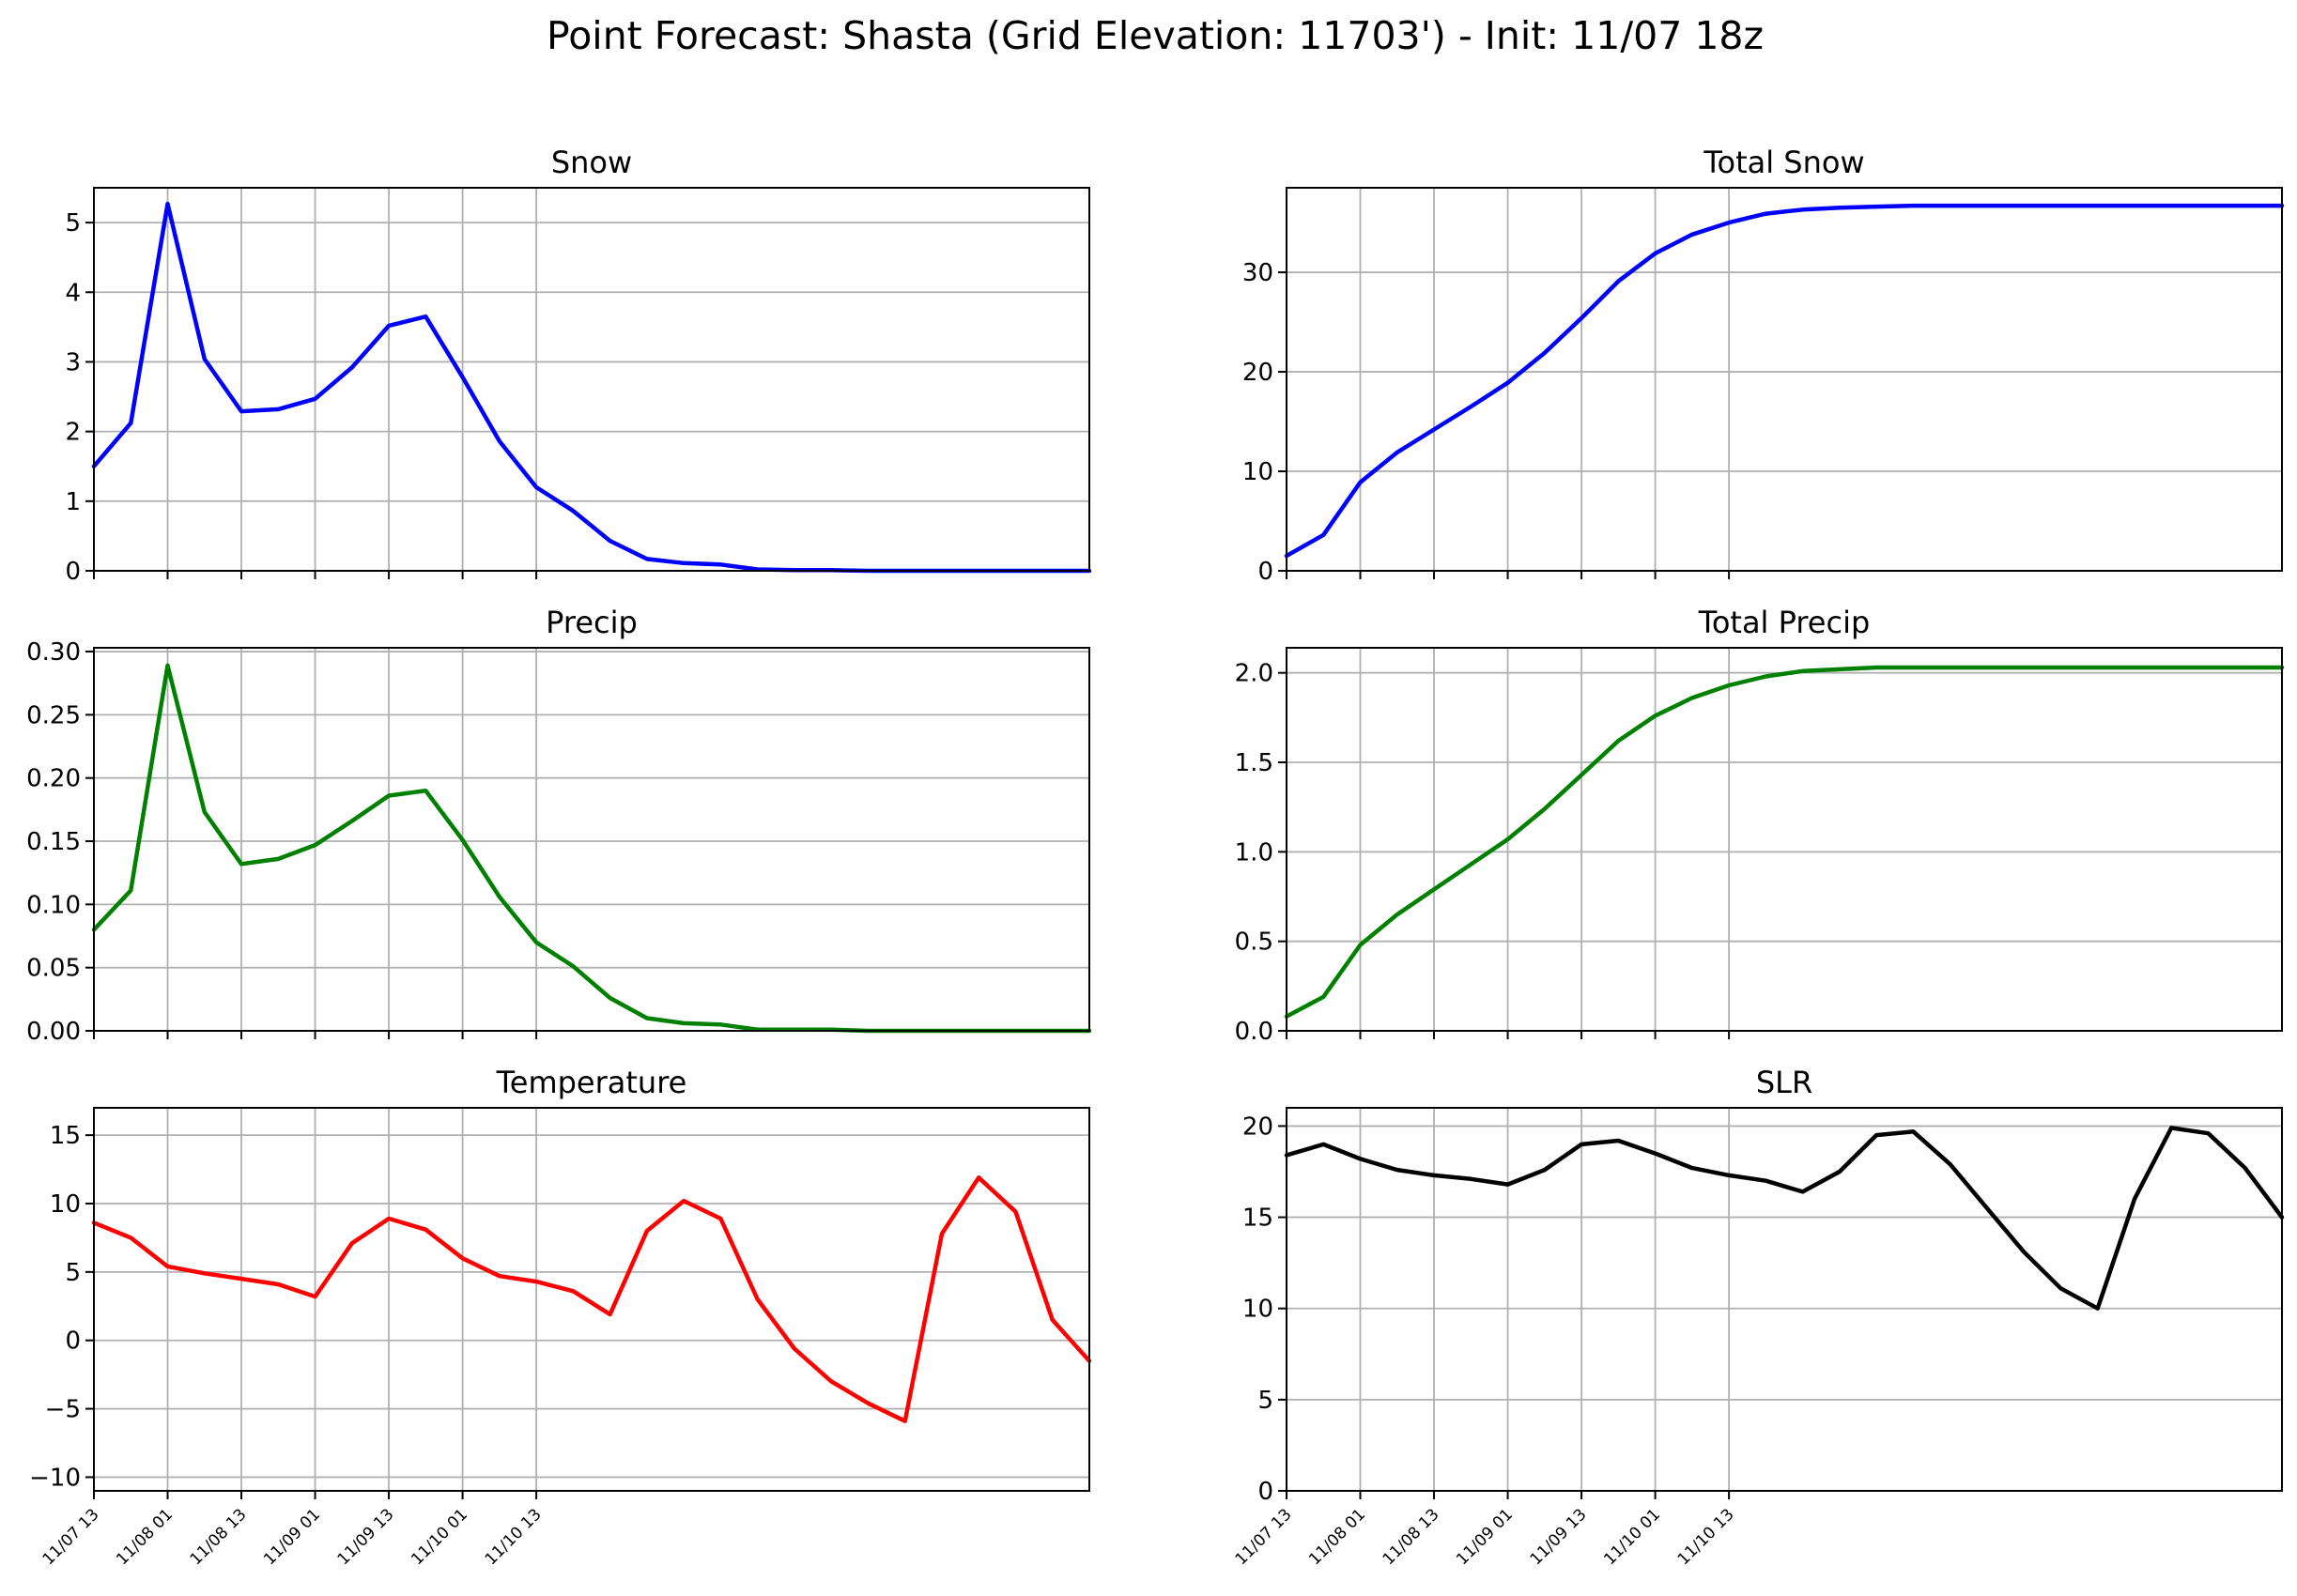 The width and height of the screenshot is (2297, 1596). I want to click on temperature-ytick-label: 0, so click(73, 1341).